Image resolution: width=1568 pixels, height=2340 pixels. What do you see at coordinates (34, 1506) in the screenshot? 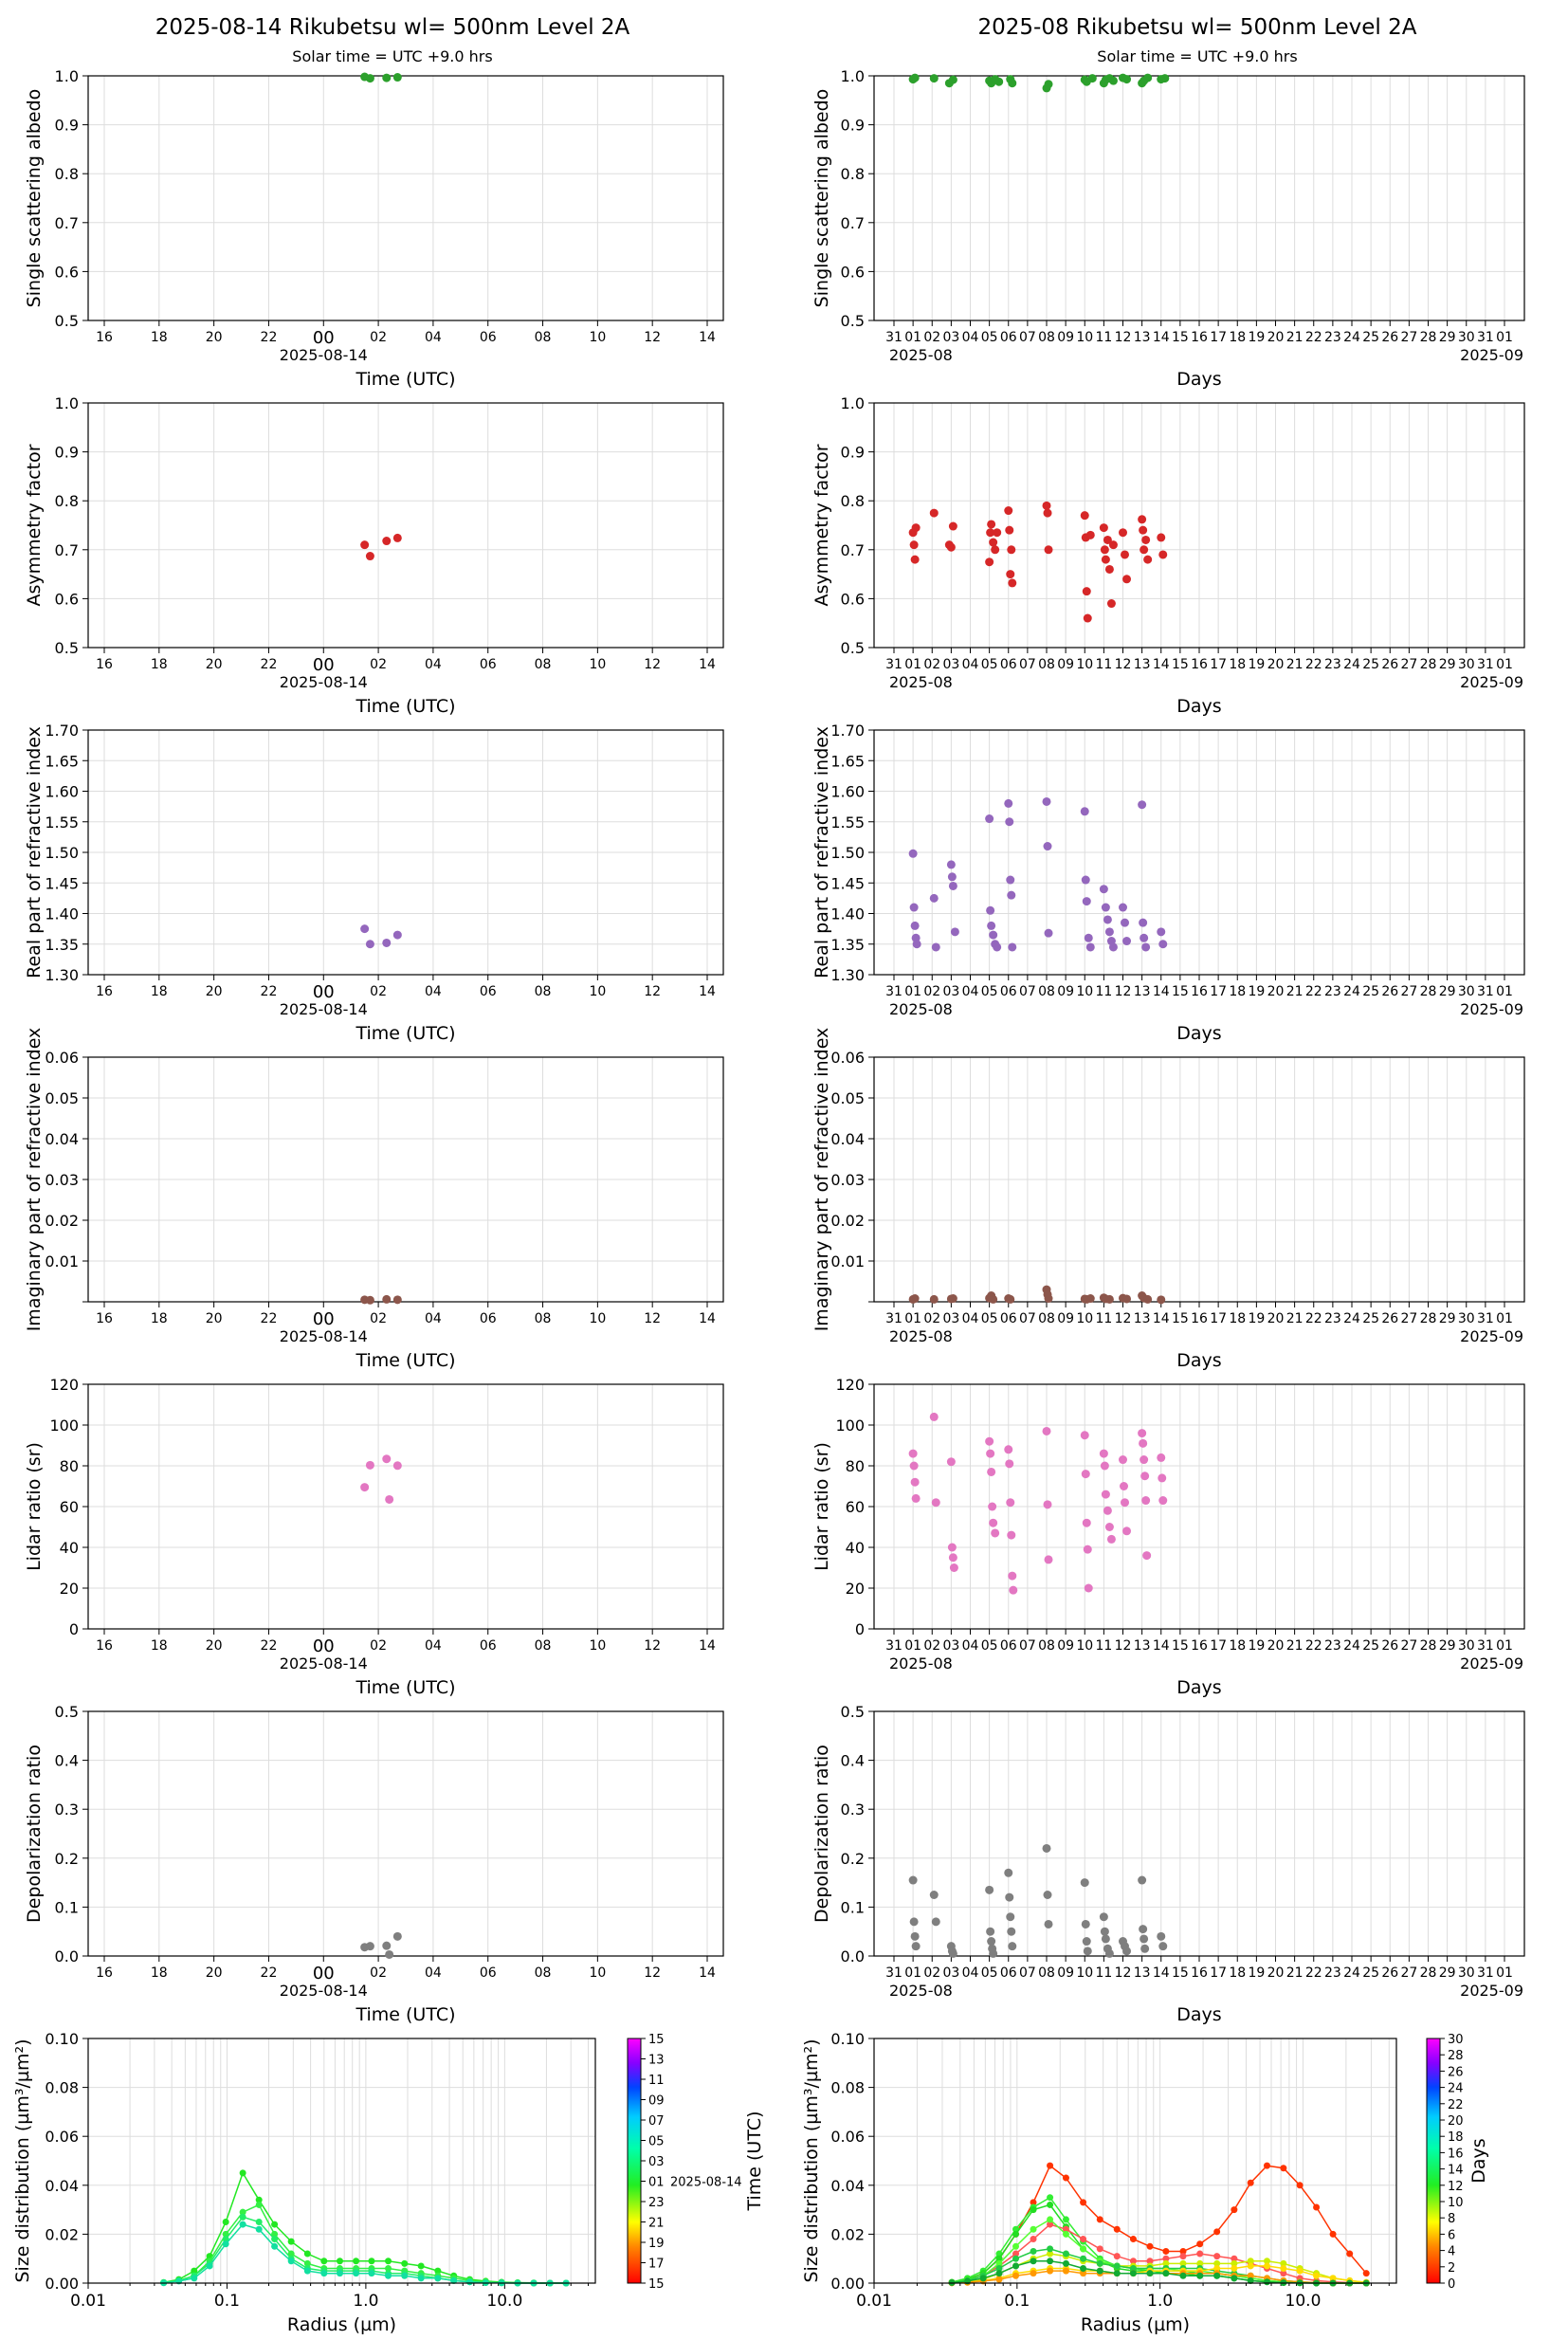
I see `y-axis-label: Lidar ratio (sr)` at bounding box center [34, 1506].